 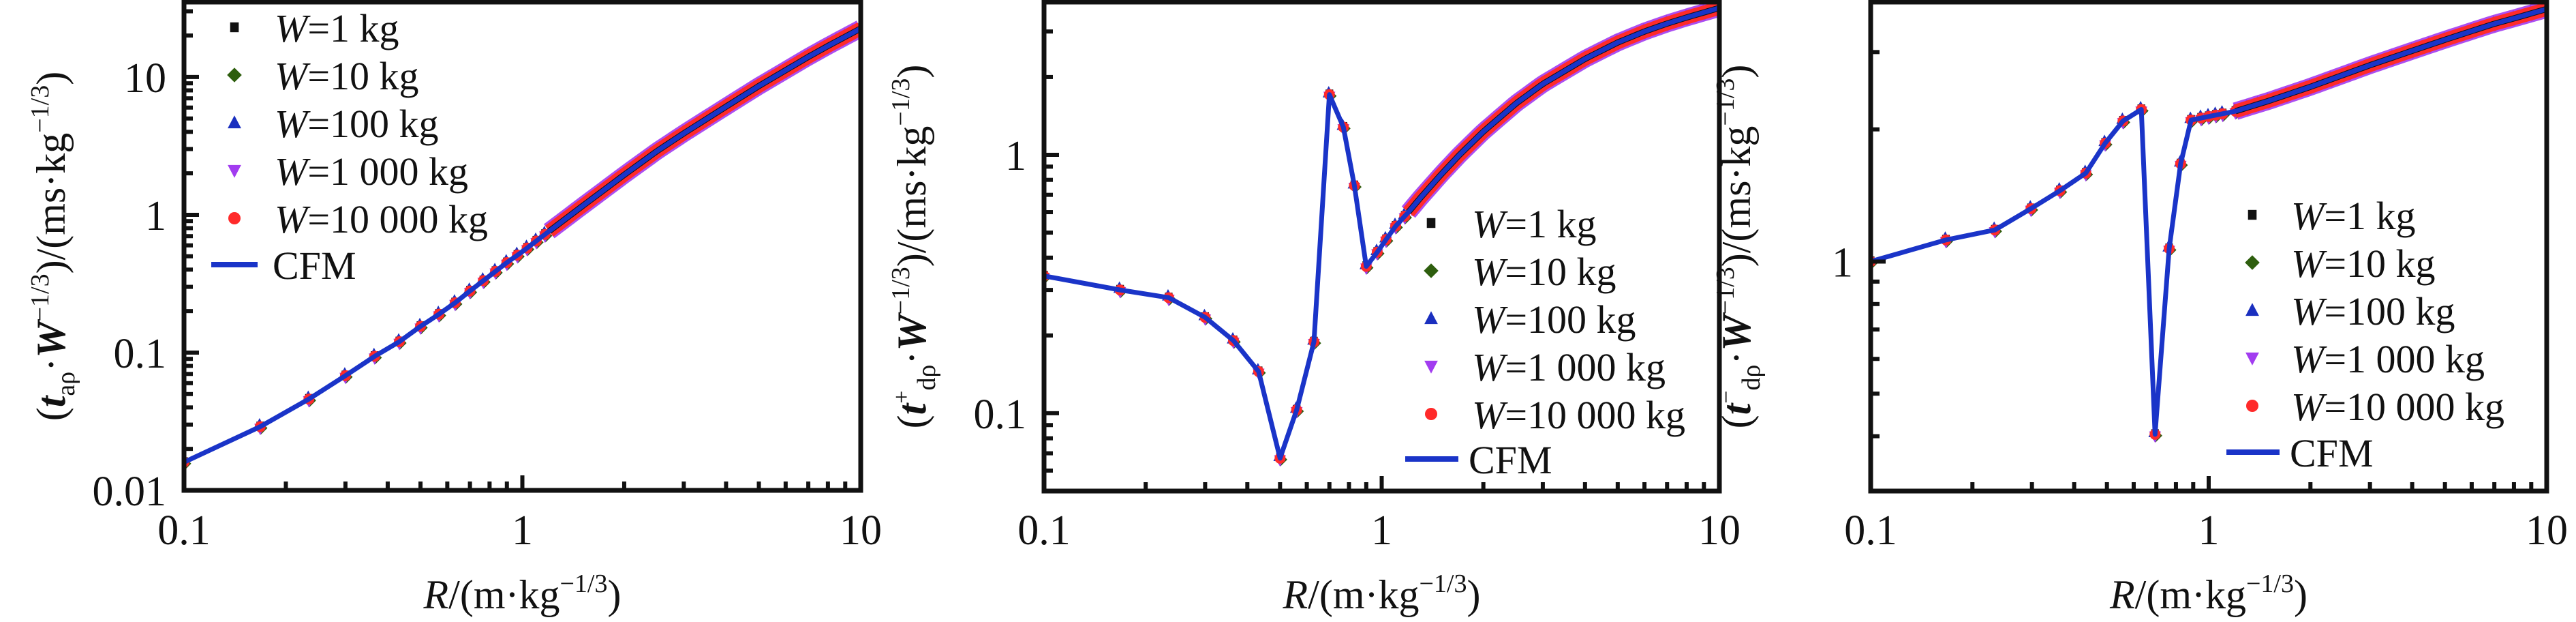 I want to click on y-axis-label: (t+dρ·W−1/3)/(ms·kg−1/3), so click(x=914, y=247).